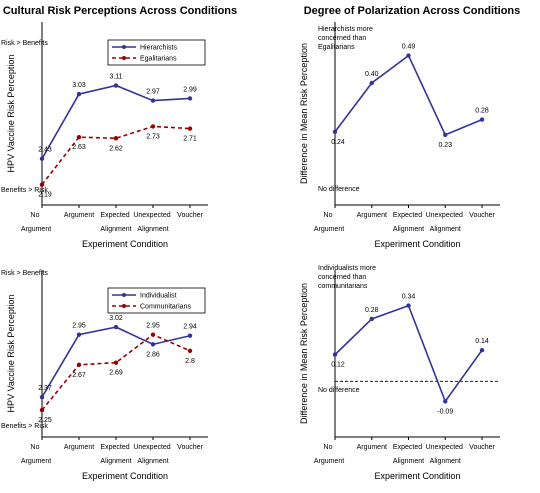 This screenshot has width=540, height=493. Describe the element at coordinates (338, 365) in the screenshot. I see `data-label: 0.12` at that location.